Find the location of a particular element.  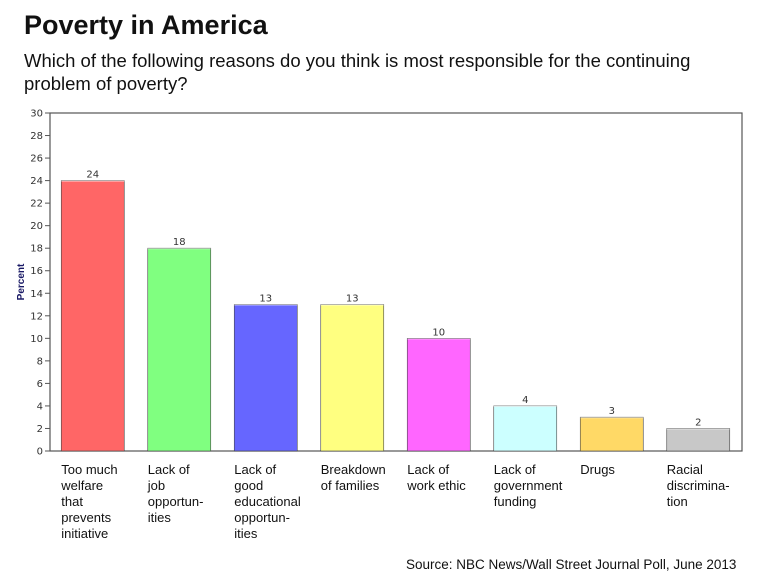

category-label-line: Racial is located at coordinates (684, 469).